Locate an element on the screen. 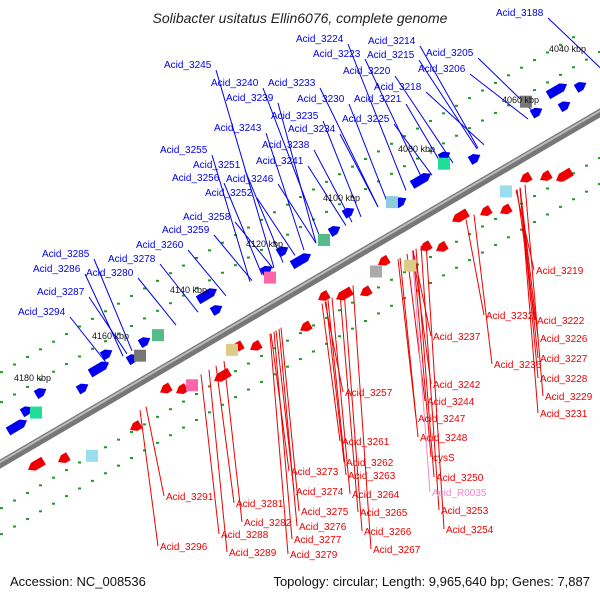  gene-label-reverse: Acid_3276 is located at coordinates (323, 527).